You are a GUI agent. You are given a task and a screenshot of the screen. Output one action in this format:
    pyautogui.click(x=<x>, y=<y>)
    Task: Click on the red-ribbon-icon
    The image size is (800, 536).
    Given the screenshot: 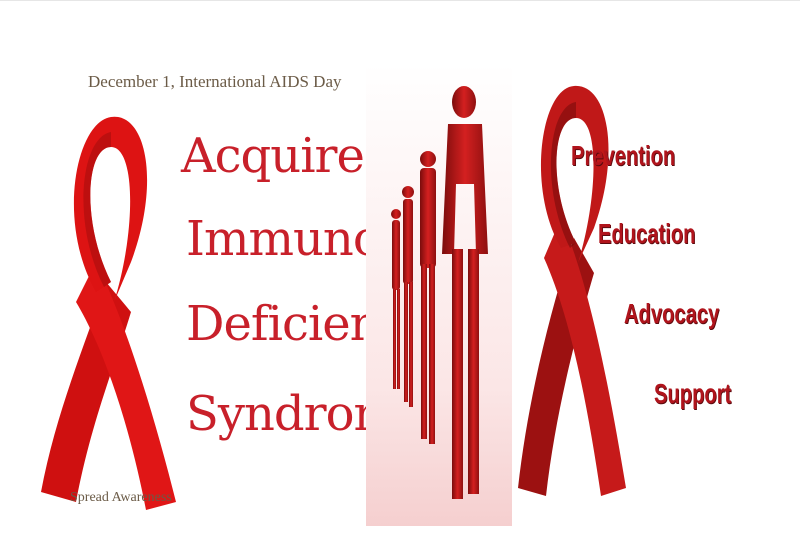 What is the action you would take?
    pyautogui.click(x=108, y=313)
    